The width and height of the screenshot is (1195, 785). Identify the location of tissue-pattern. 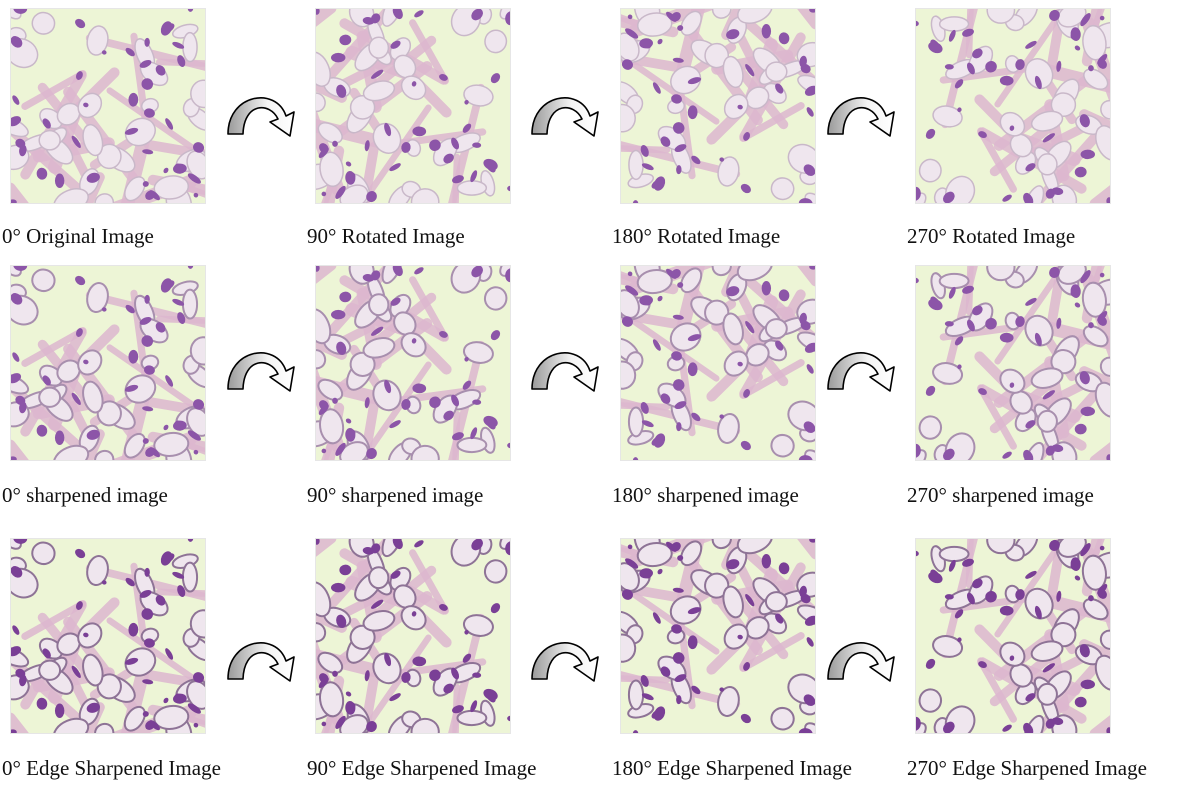
(413, 363).